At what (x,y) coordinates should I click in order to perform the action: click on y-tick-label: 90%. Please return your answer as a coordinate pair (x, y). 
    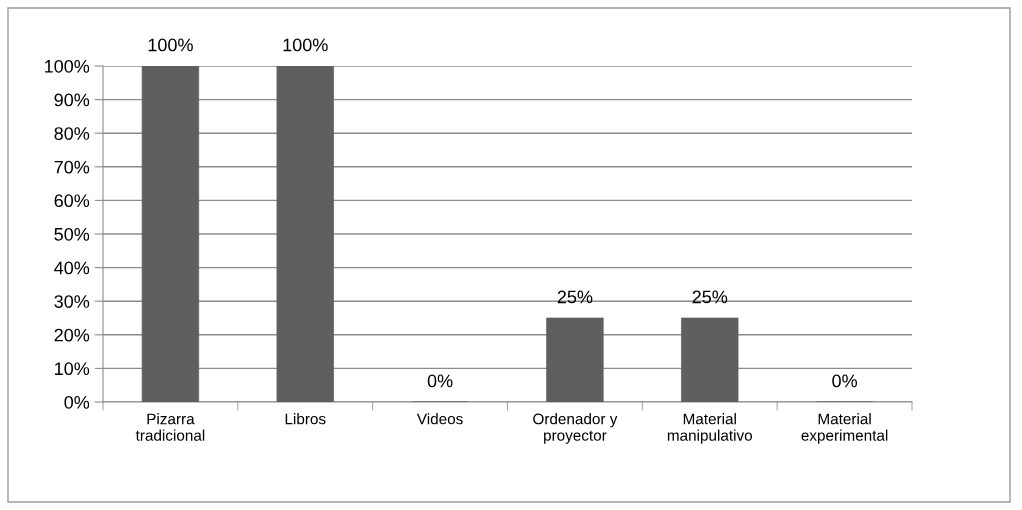
    Looking at the image, I should click on (72, 100).